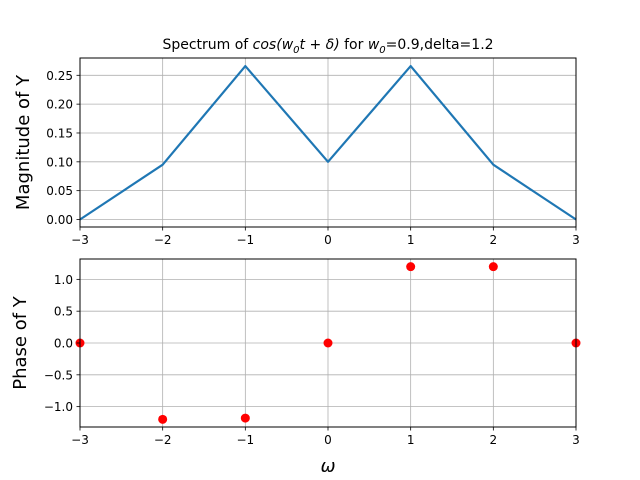  Describe the element at coordinates (576, 440) in the screenshot. I see `phase-xtick-label: 3` at that location.